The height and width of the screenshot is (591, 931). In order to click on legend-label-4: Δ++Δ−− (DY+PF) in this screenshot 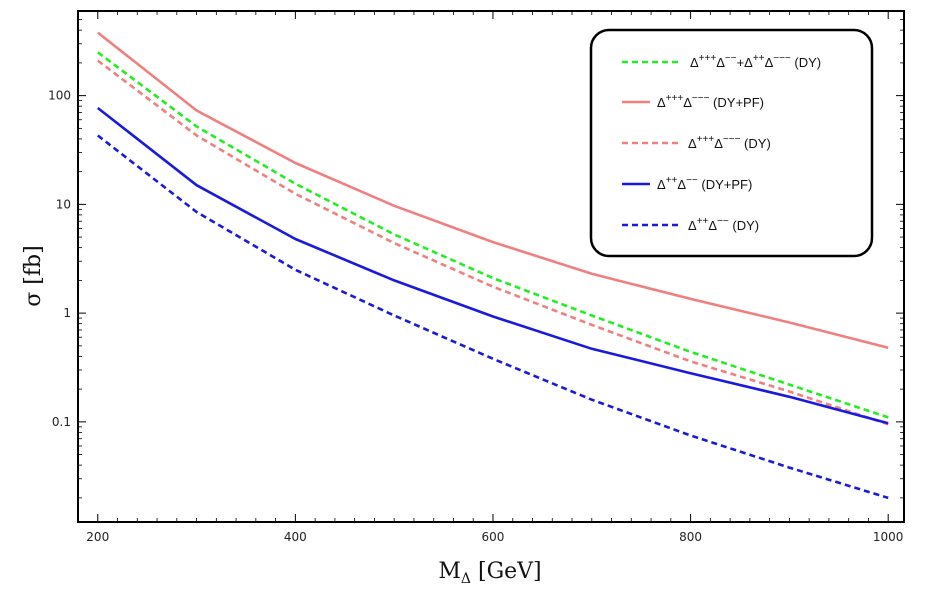, I will do `click(704, 183)`.